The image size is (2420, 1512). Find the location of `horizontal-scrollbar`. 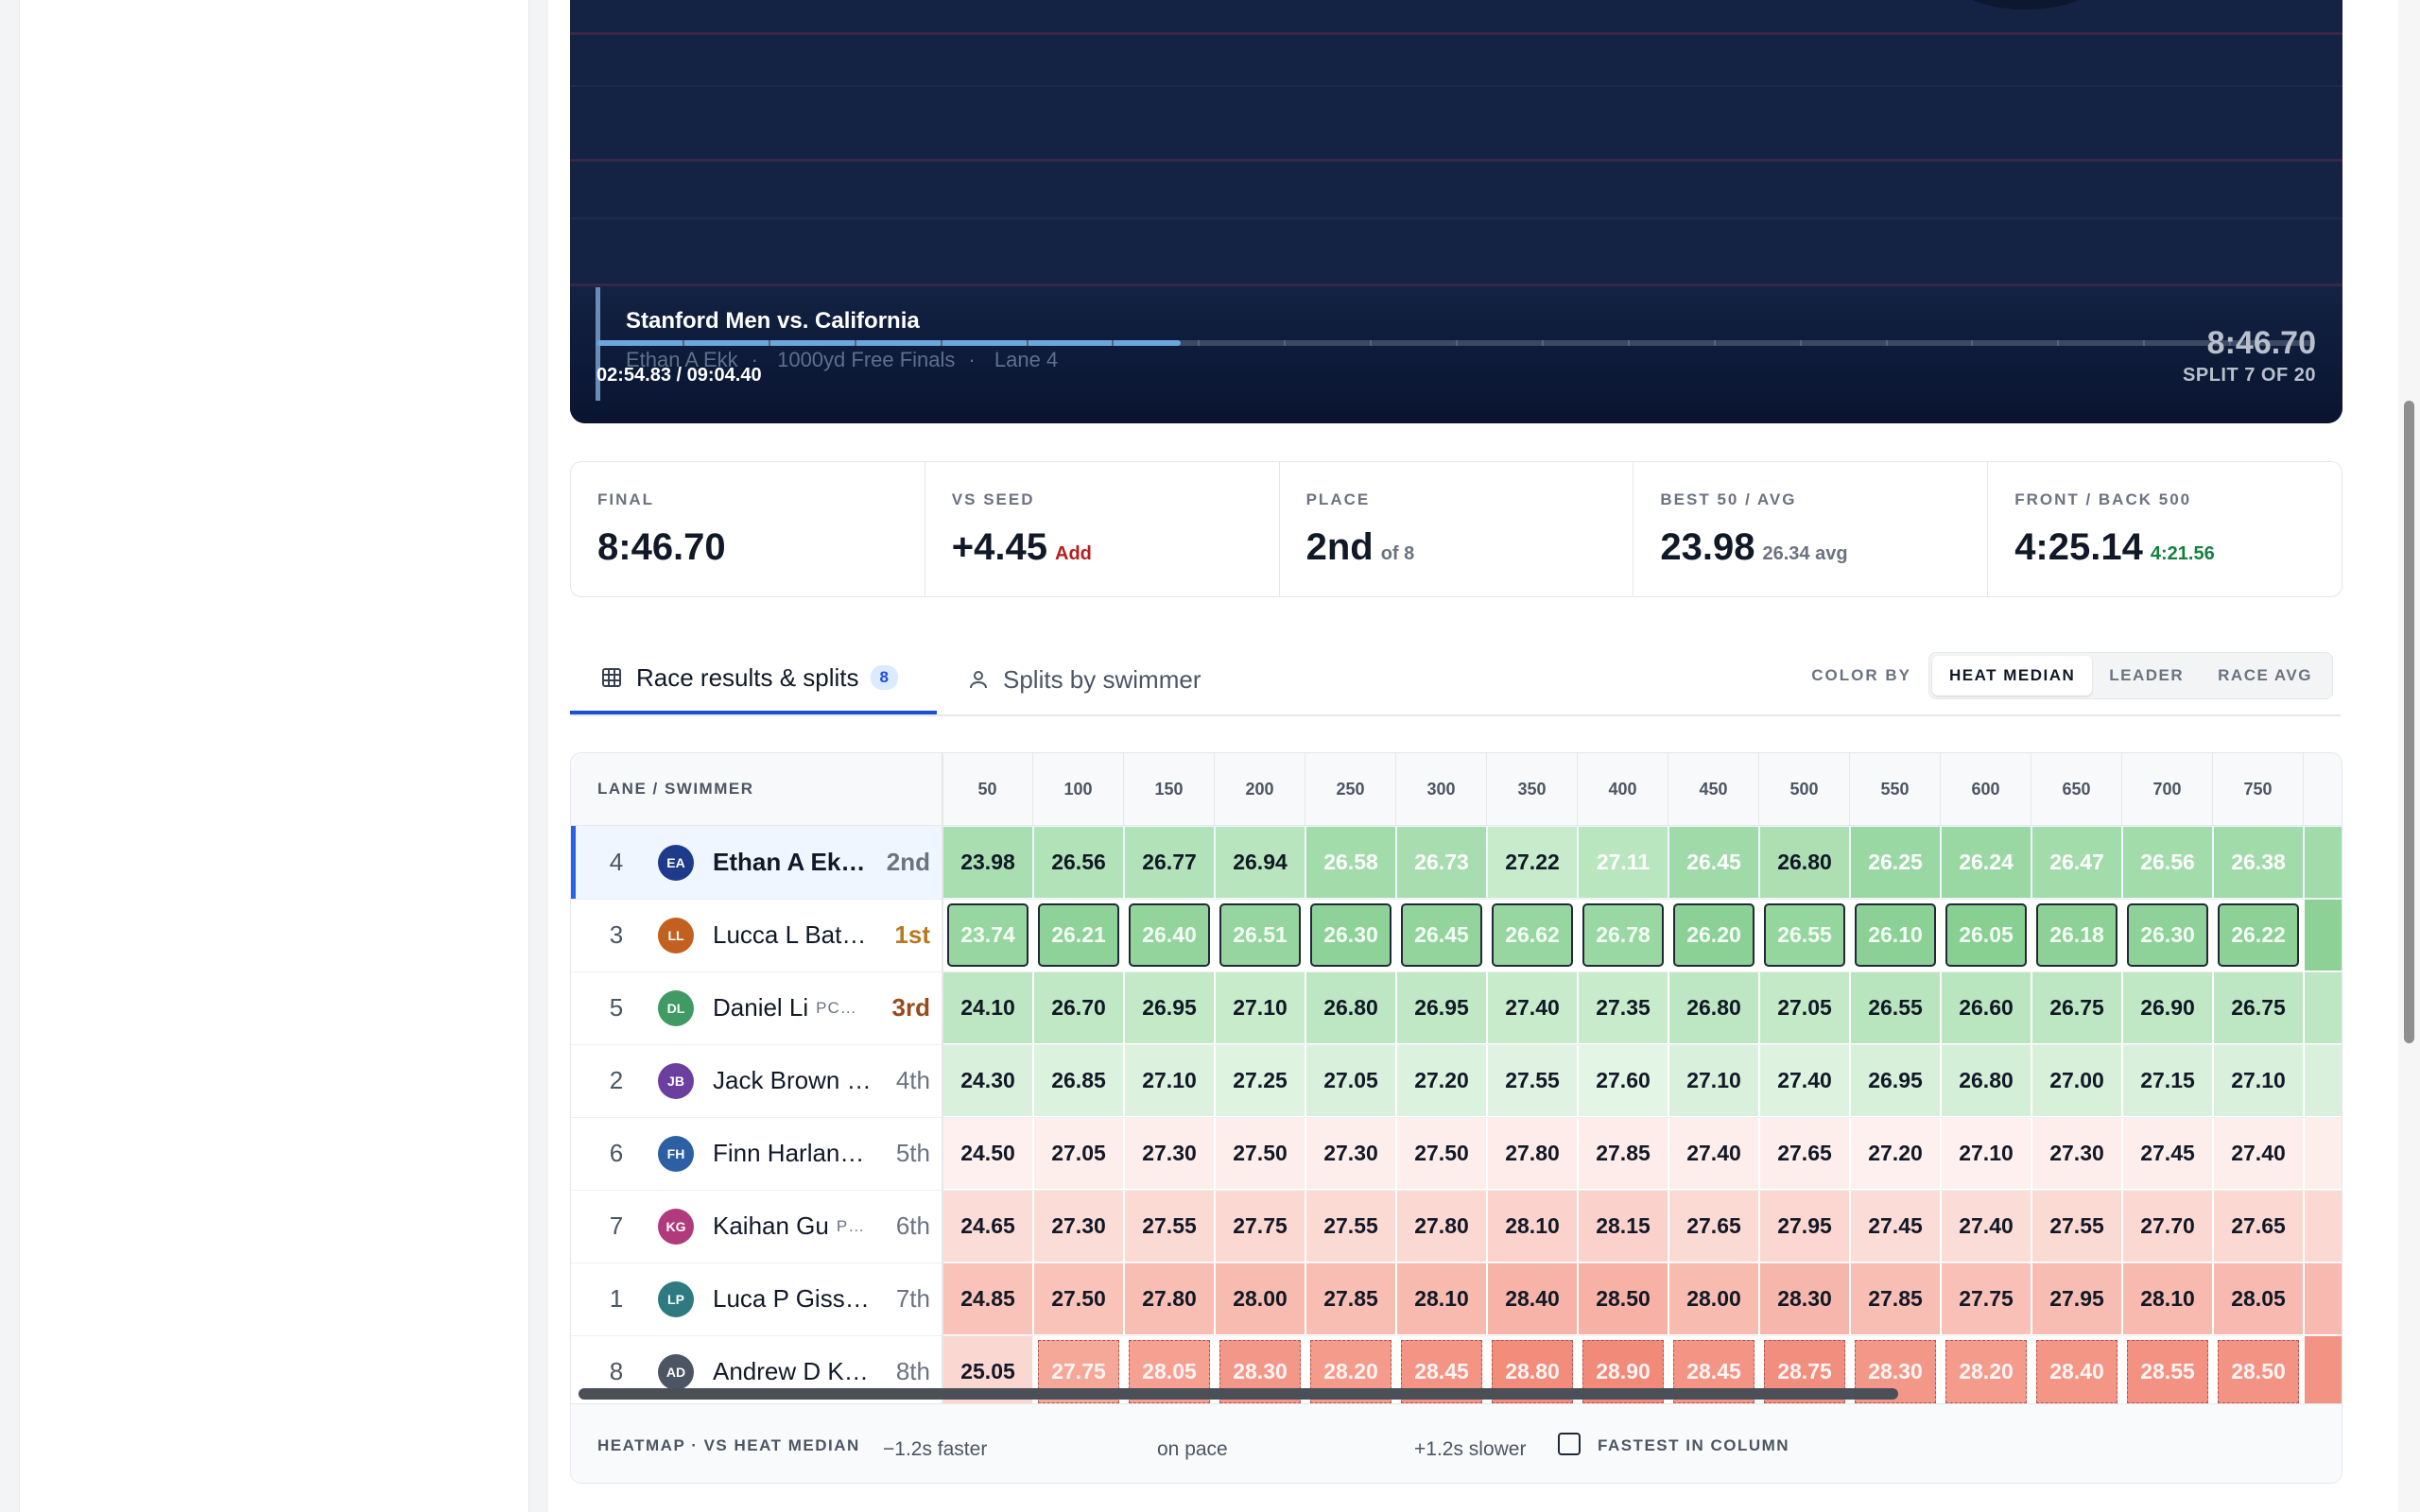

horizontal-scrollbar is located at coordinates (1238, 1394).